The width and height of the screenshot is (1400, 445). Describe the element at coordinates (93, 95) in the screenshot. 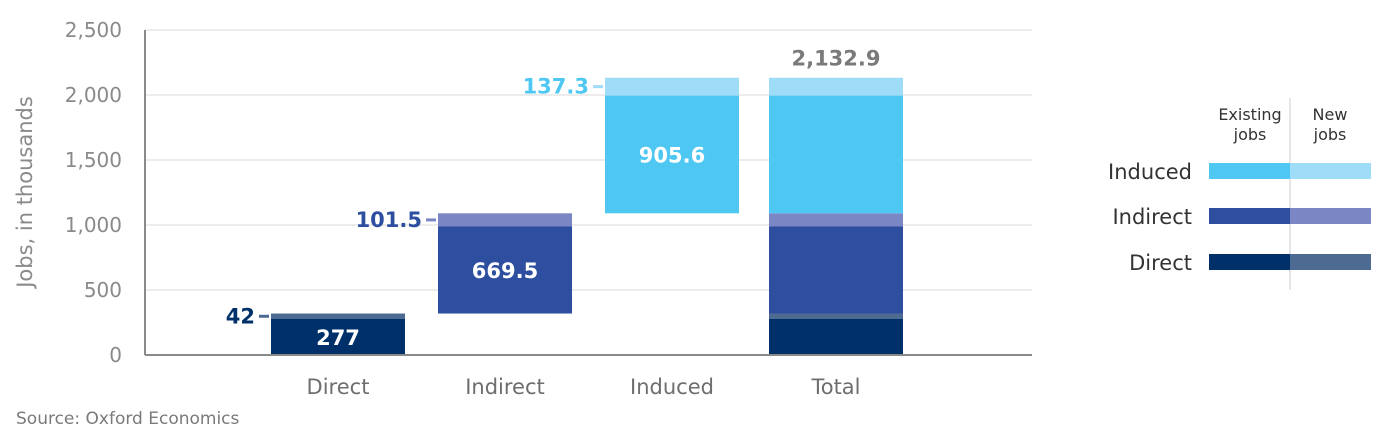

I see `y-tick-label: 2,000` at that location.